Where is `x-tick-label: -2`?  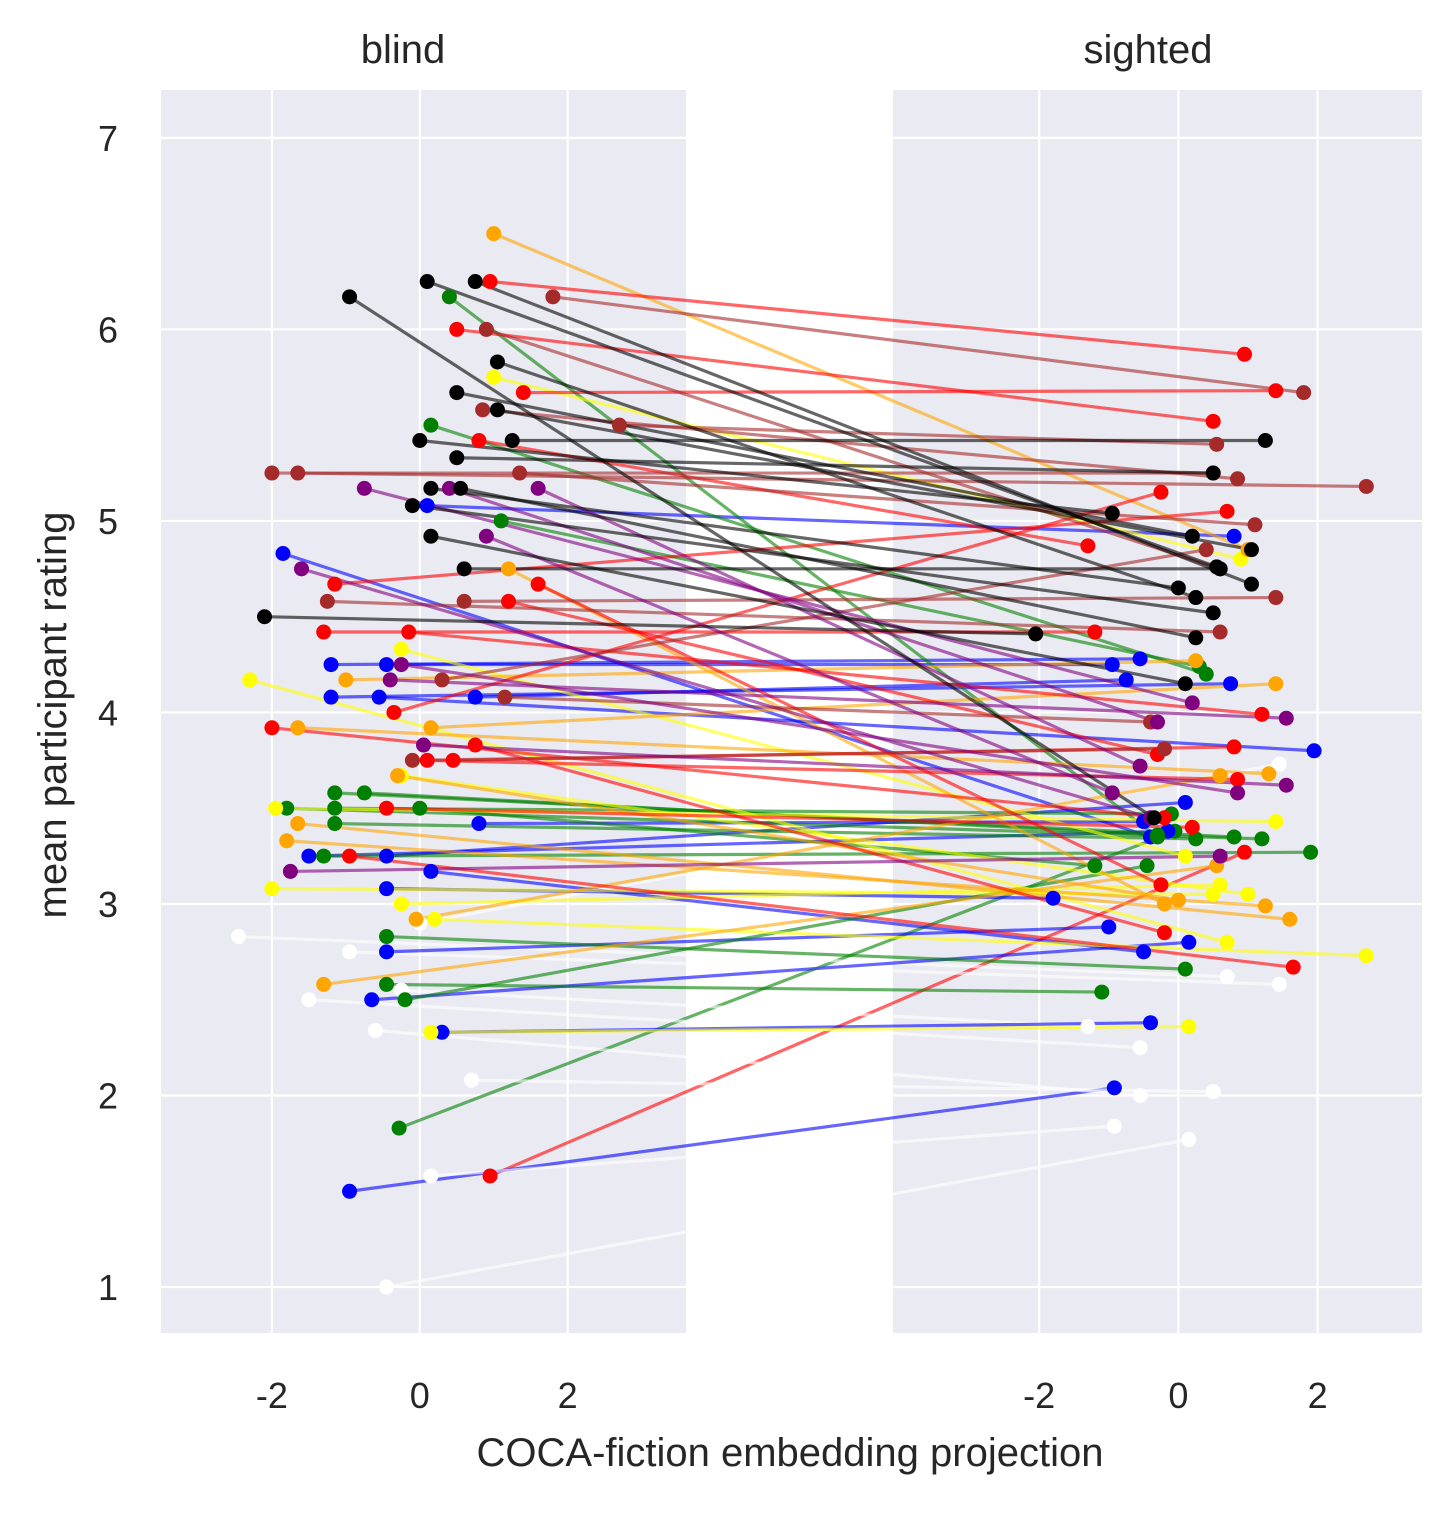 x-tick-label: -2 is located at coordinates (272, 1395).